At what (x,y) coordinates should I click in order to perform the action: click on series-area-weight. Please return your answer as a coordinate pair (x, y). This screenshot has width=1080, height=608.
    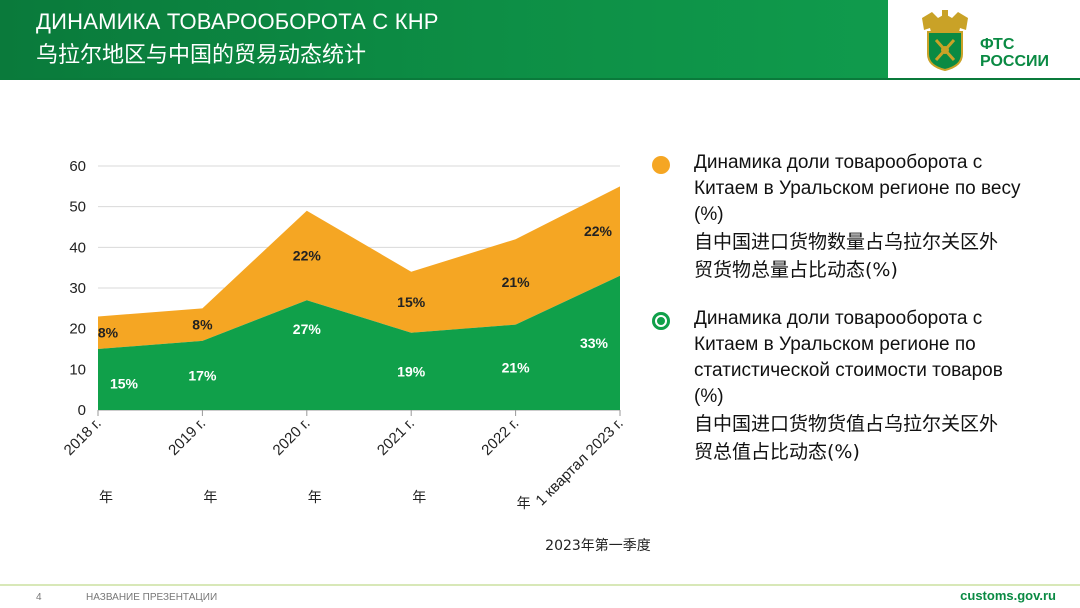
    Looking at the image, I should click on (359, 267).